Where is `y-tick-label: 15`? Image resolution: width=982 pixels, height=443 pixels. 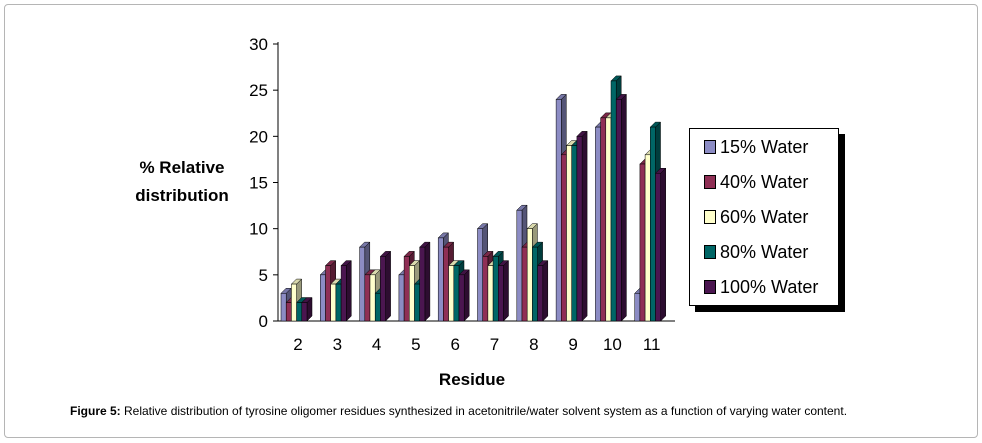 y-tick-label: 15 is located at coordinates (258, 183).